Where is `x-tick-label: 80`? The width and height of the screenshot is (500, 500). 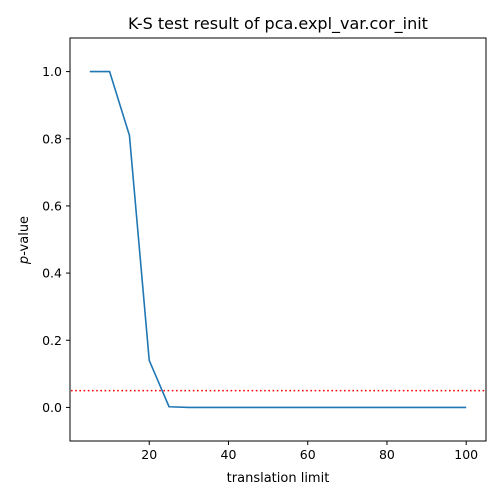 x-tick-label: 80 is located at coordinates (387, 454).